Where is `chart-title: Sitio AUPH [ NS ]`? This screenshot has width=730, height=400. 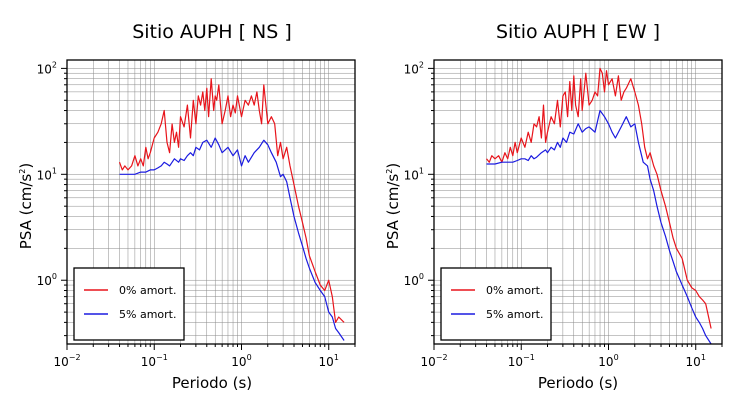
chart-title: Sitio AUPH [ NS ] is located at coordinates (212, 32).